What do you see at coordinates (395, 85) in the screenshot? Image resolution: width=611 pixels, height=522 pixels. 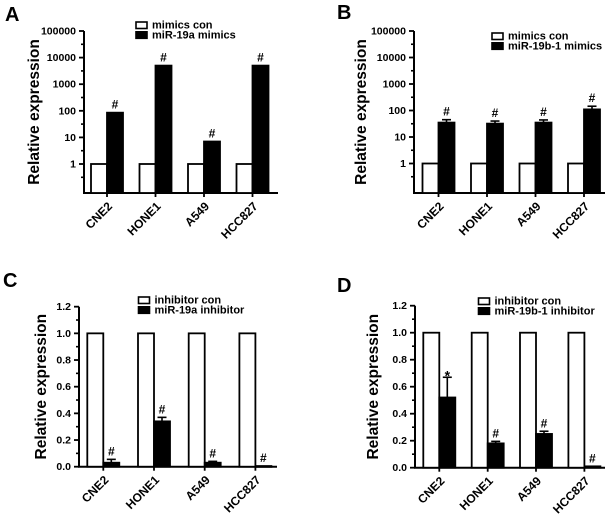 I see `y-tick-label: 1000` at bounding box center [395, 85].